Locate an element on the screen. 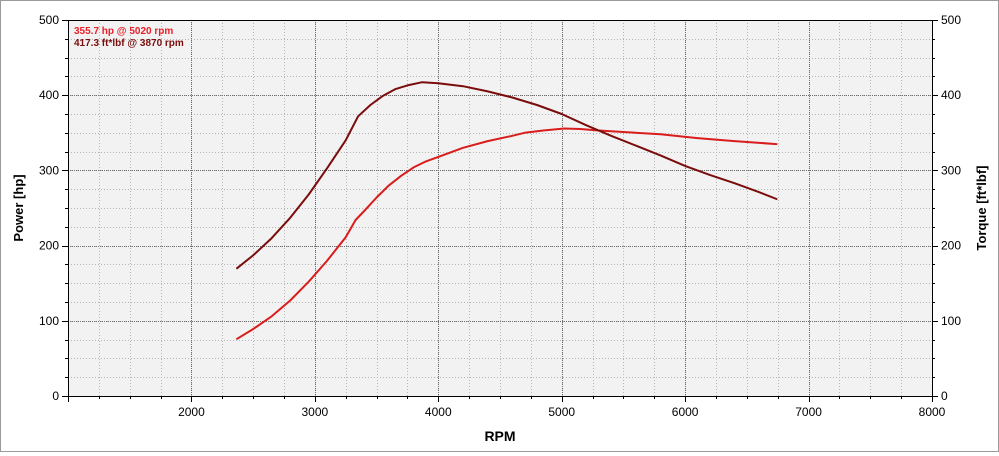  y-tick-label-right: 500 is located at coordinates (951, 20).